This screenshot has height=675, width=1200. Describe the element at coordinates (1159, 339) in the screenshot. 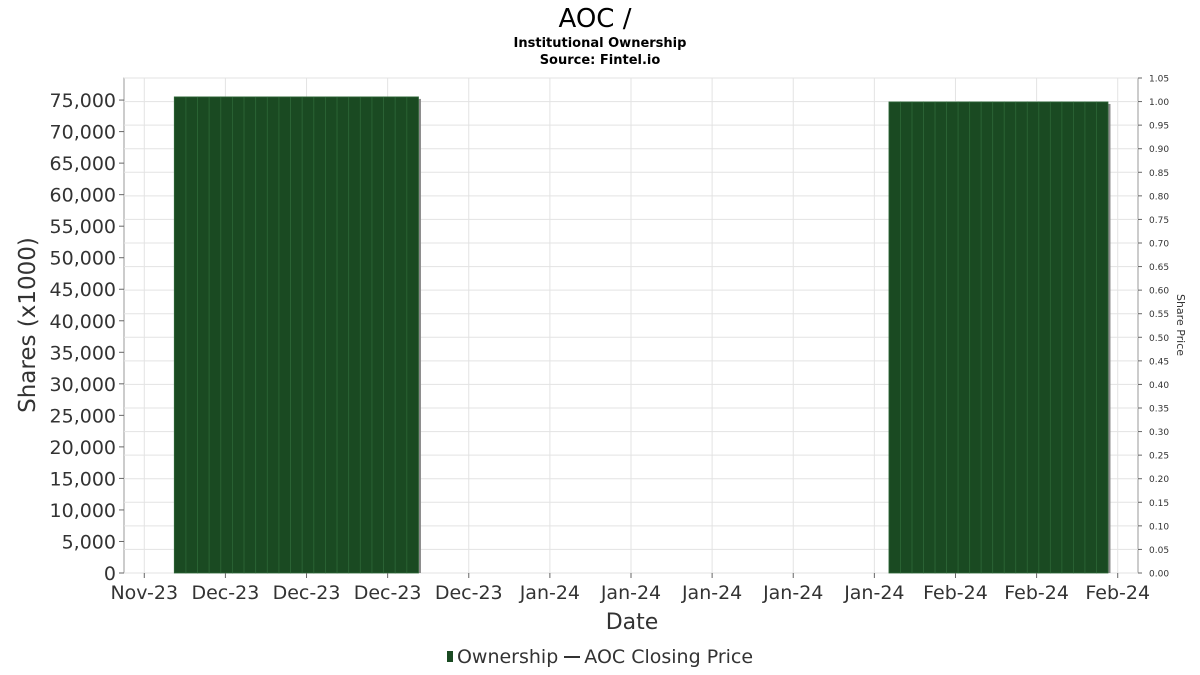

I see `y2-tick-label: 0.50` at that location.